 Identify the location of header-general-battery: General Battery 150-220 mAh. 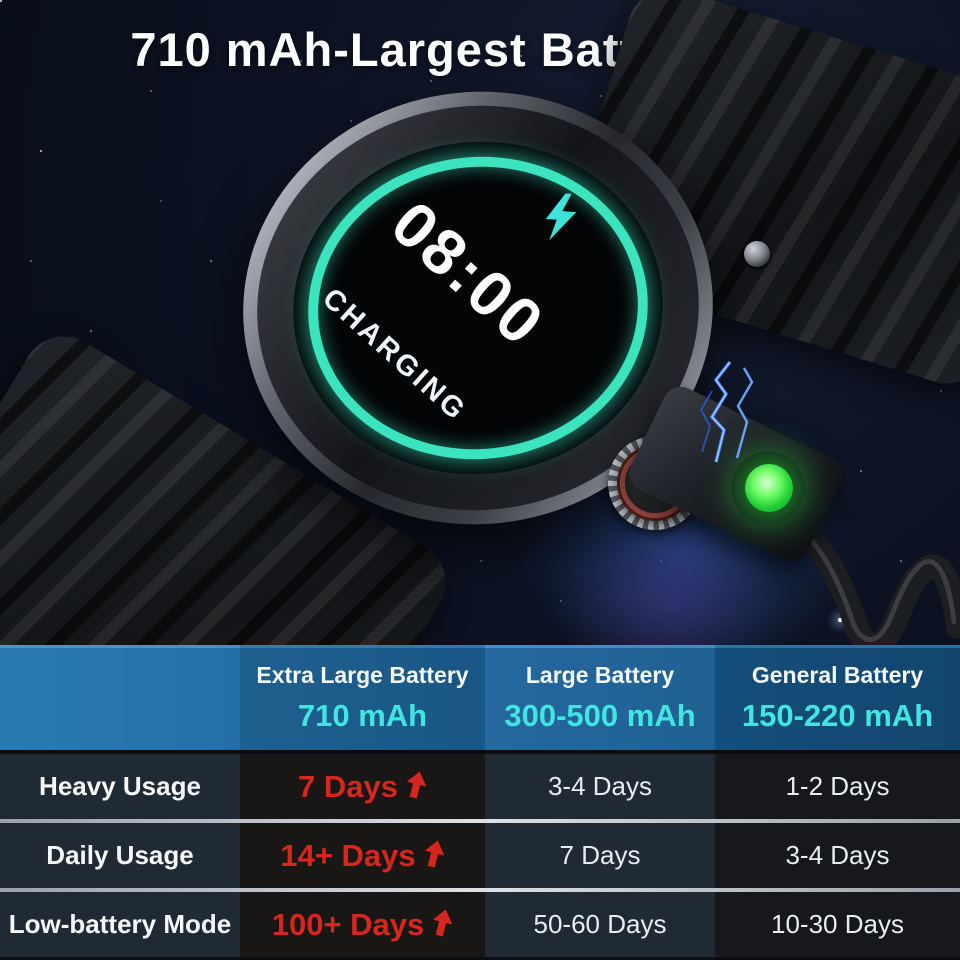
(837, 697).